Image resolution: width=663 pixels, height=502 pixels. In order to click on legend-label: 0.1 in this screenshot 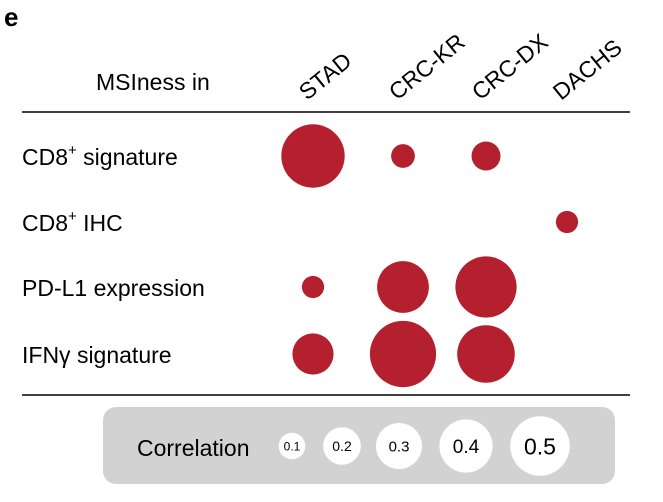, I will do `click(292, 446)`.